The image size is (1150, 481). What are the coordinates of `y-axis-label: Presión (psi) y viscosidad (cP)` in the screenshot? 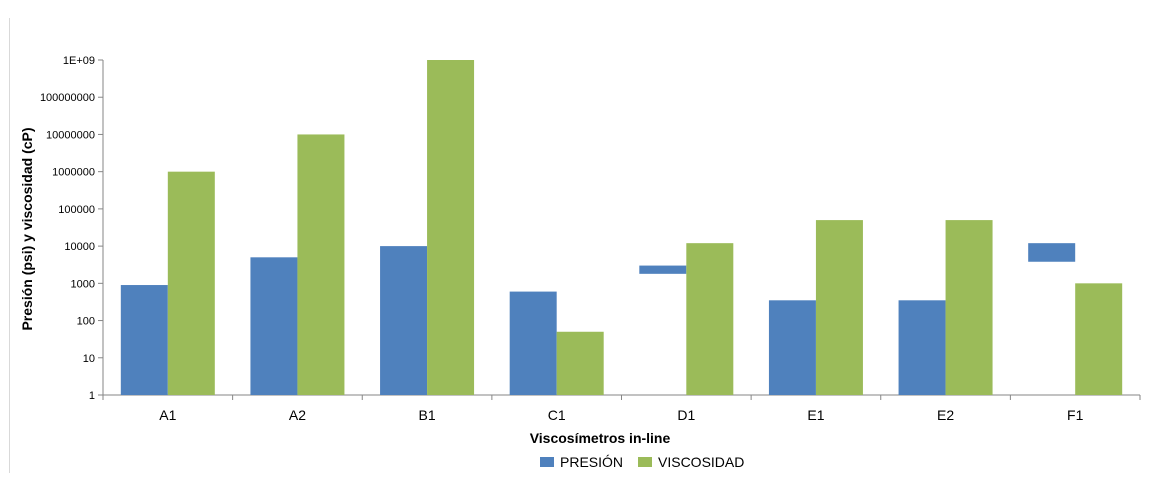 It's located at (27, 228).